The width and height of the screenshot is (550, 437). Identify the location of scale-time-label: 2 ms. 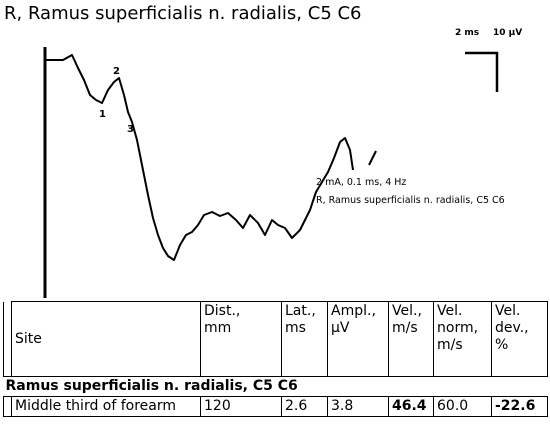
(467, 33).